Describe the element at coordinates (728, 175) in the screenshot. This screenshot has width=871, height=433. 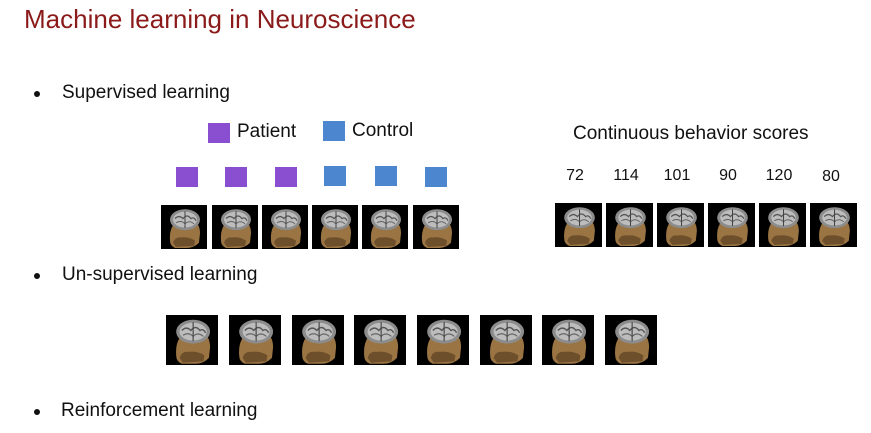
I see `score-value: 90` at that location.